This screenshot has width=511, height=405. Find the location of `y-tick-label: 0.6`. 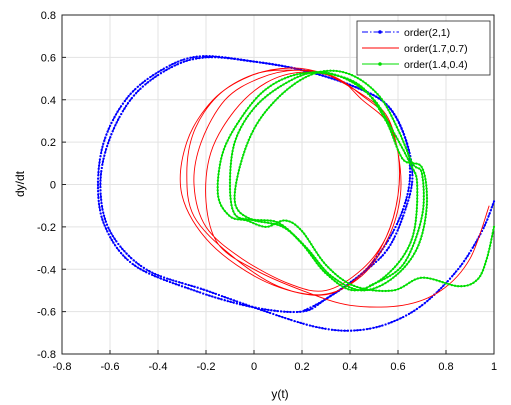

y-tick-label: 0.6 is located at coordinates (48, 58).